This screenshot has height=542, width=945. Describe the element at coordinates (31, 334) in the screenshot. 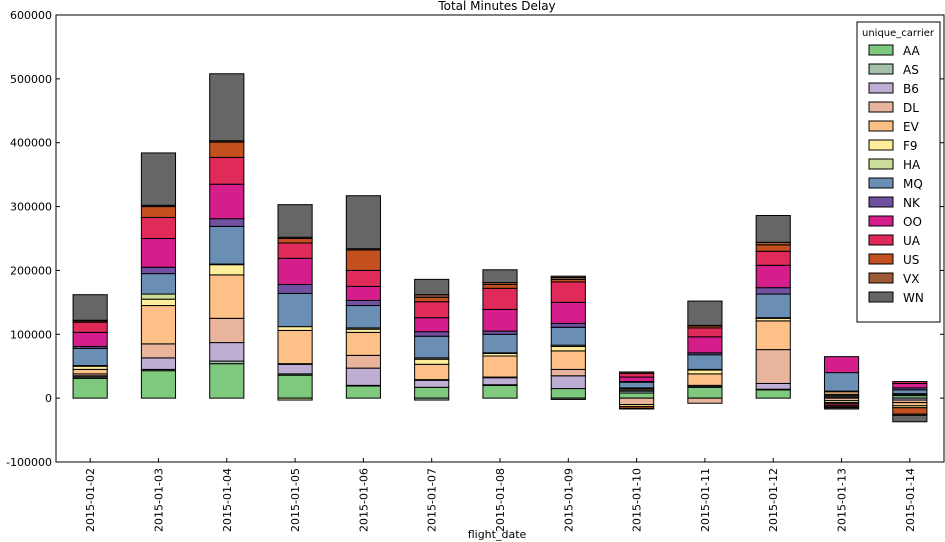

I see `y-tick-label: 100000` at that location.